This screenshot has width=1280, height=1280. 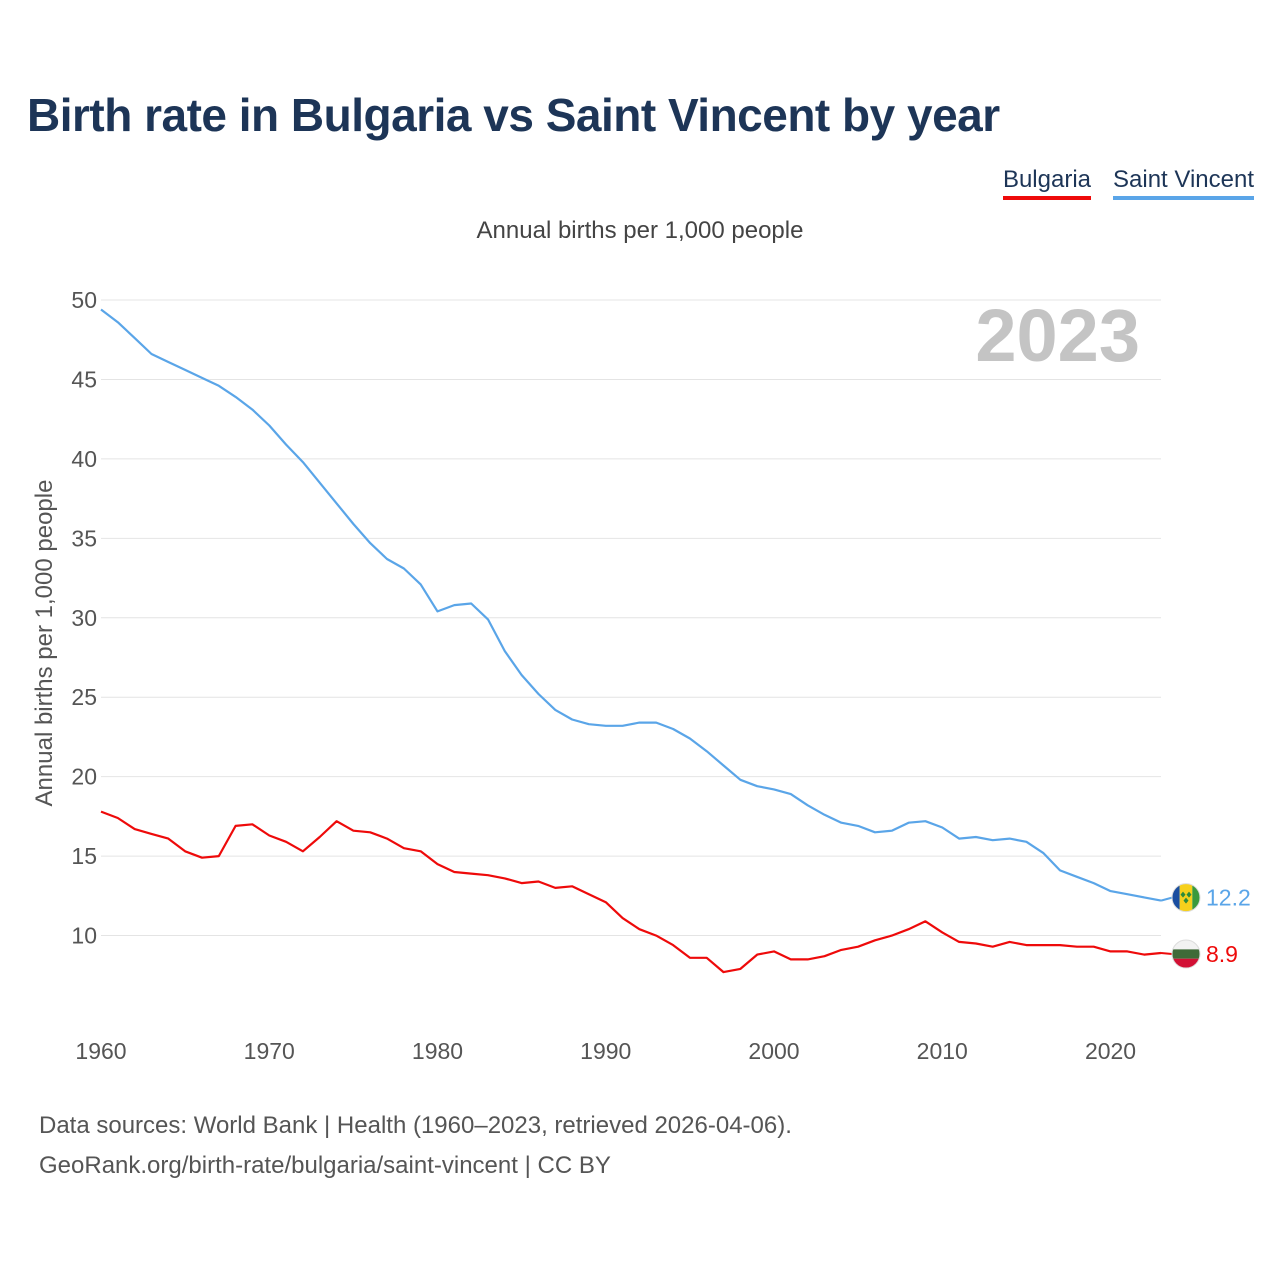 I want to click on y-tick-label: 45, so click(x=84, y=379).